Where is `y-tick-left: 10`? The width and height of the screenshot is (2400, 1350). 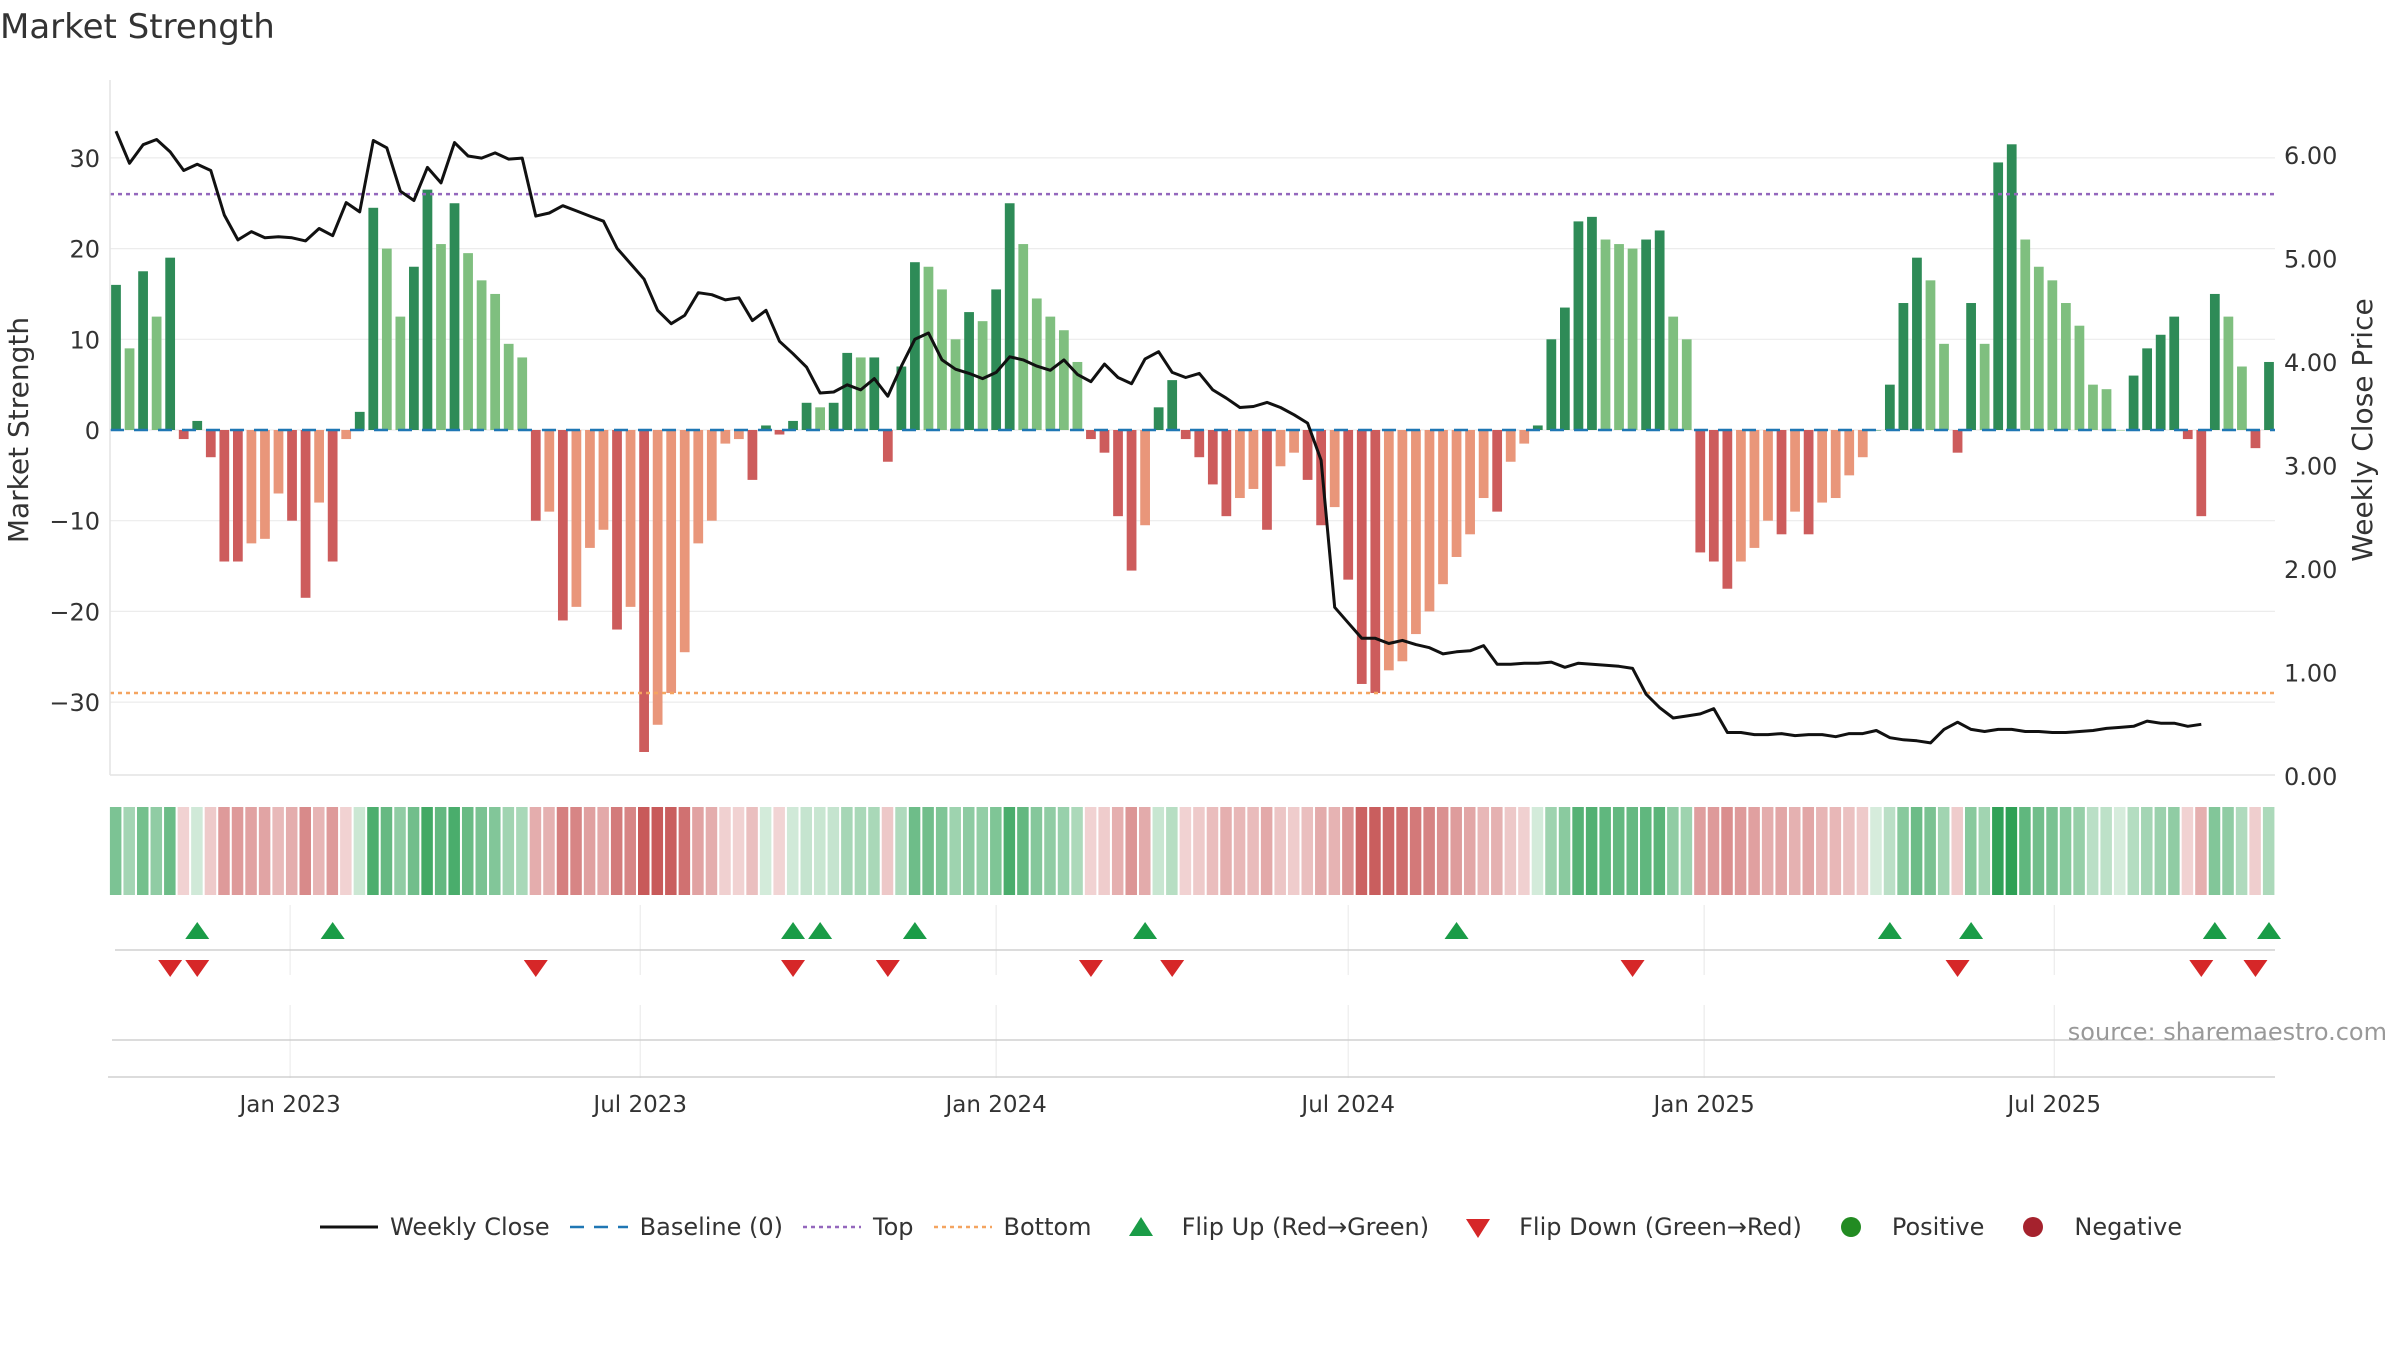 y-tick-left: 10 is located at coordinates (84, 340).